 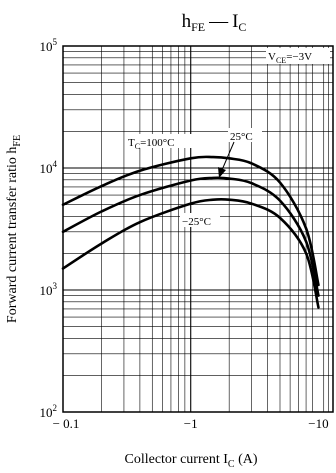 What do you see at coordinates (151, 144) in the screenshot?
I see `svg-text: TC=100°C` at bounding box center [151, 144].